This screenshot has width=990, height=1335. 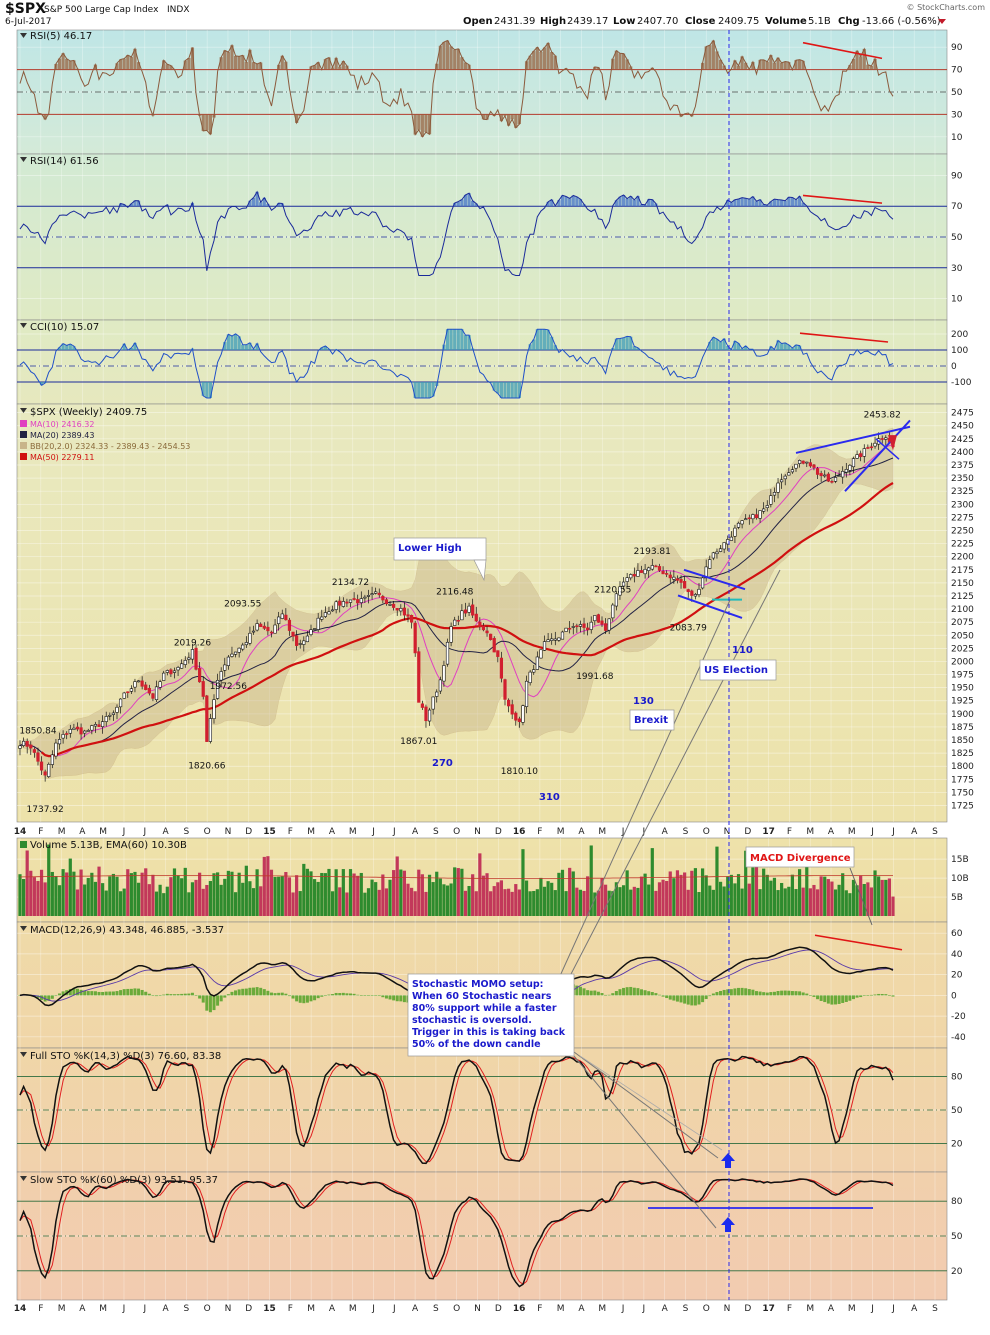 I want to click on price-tick-label: 2050, so click(x=962, y=636).